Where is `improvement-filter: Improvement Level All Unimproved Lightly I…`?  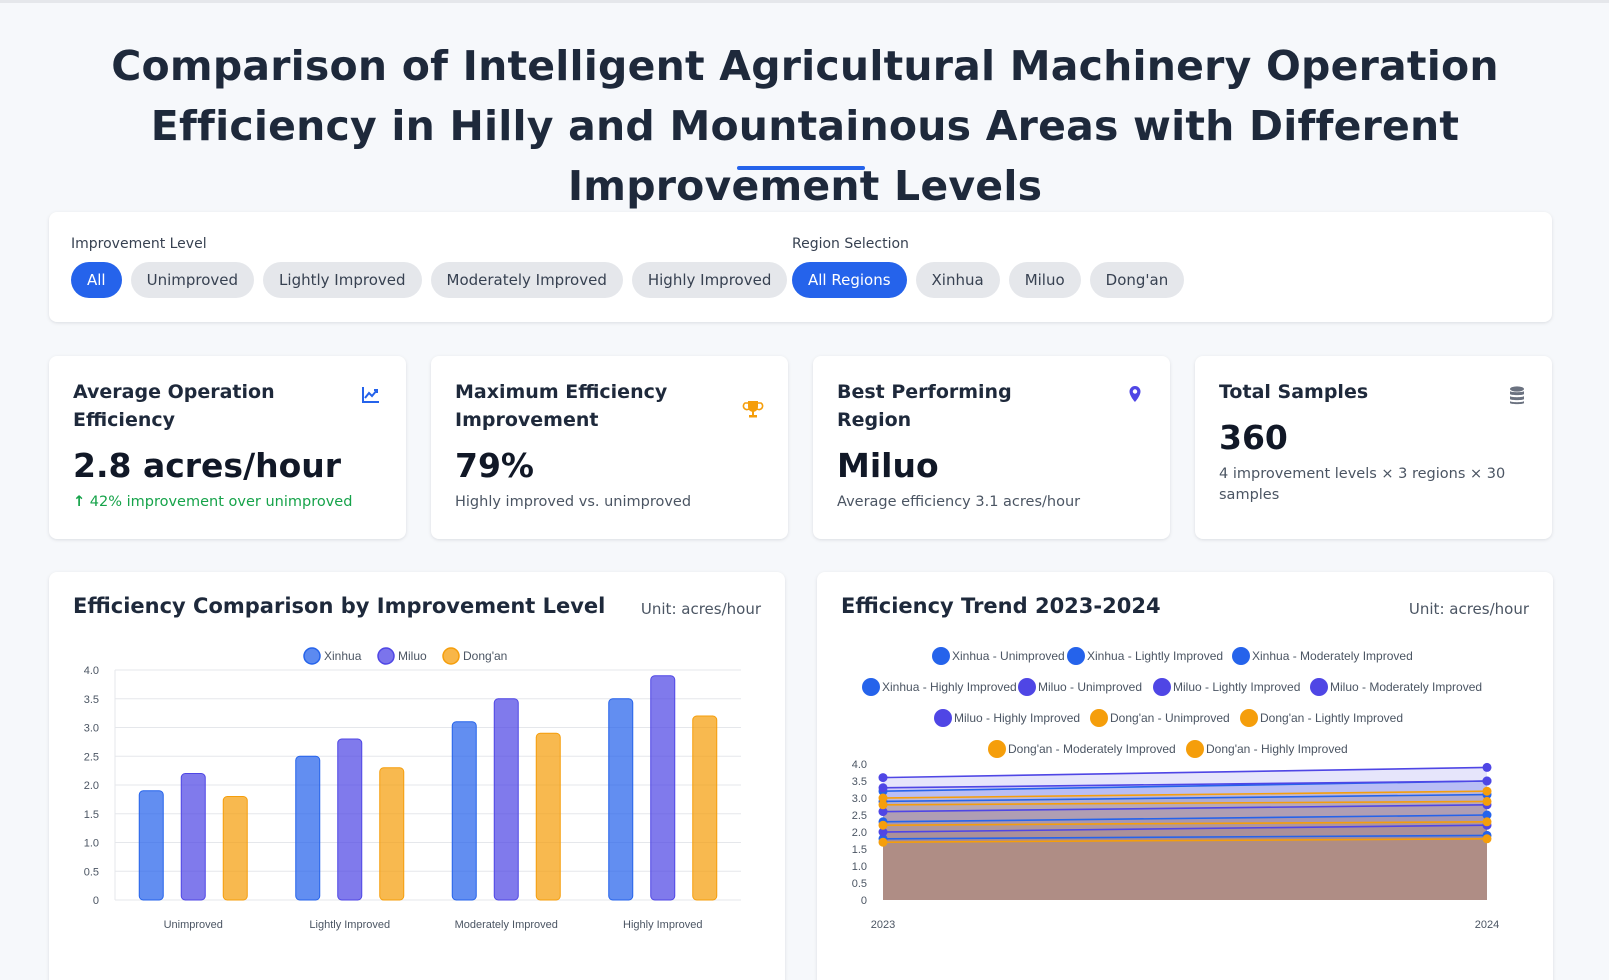
improvement-filter: Improvement Level All Unimproved Lightly I… is located at coordinates (429, 267).